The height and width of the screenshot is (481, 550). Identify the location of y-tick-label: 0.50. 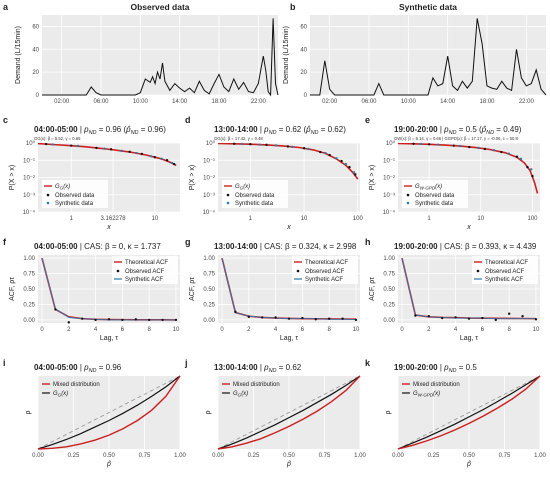
(389, 290).